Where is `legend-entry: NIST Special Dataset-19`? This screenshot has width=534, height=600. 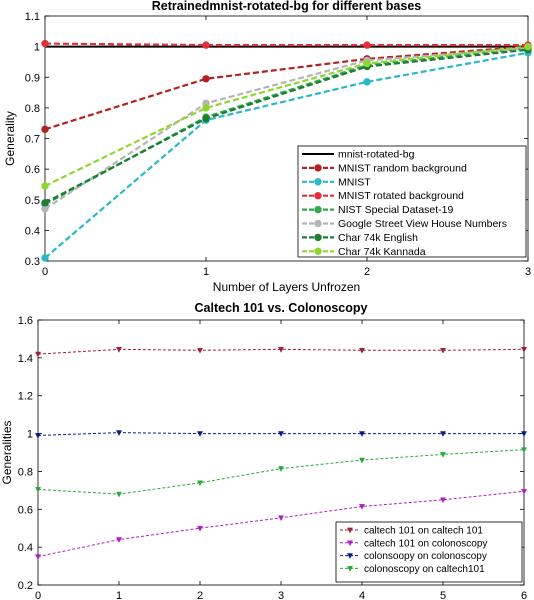
legend-entry: NIST Special Dataset-19 is located at coordinates (378, 210).